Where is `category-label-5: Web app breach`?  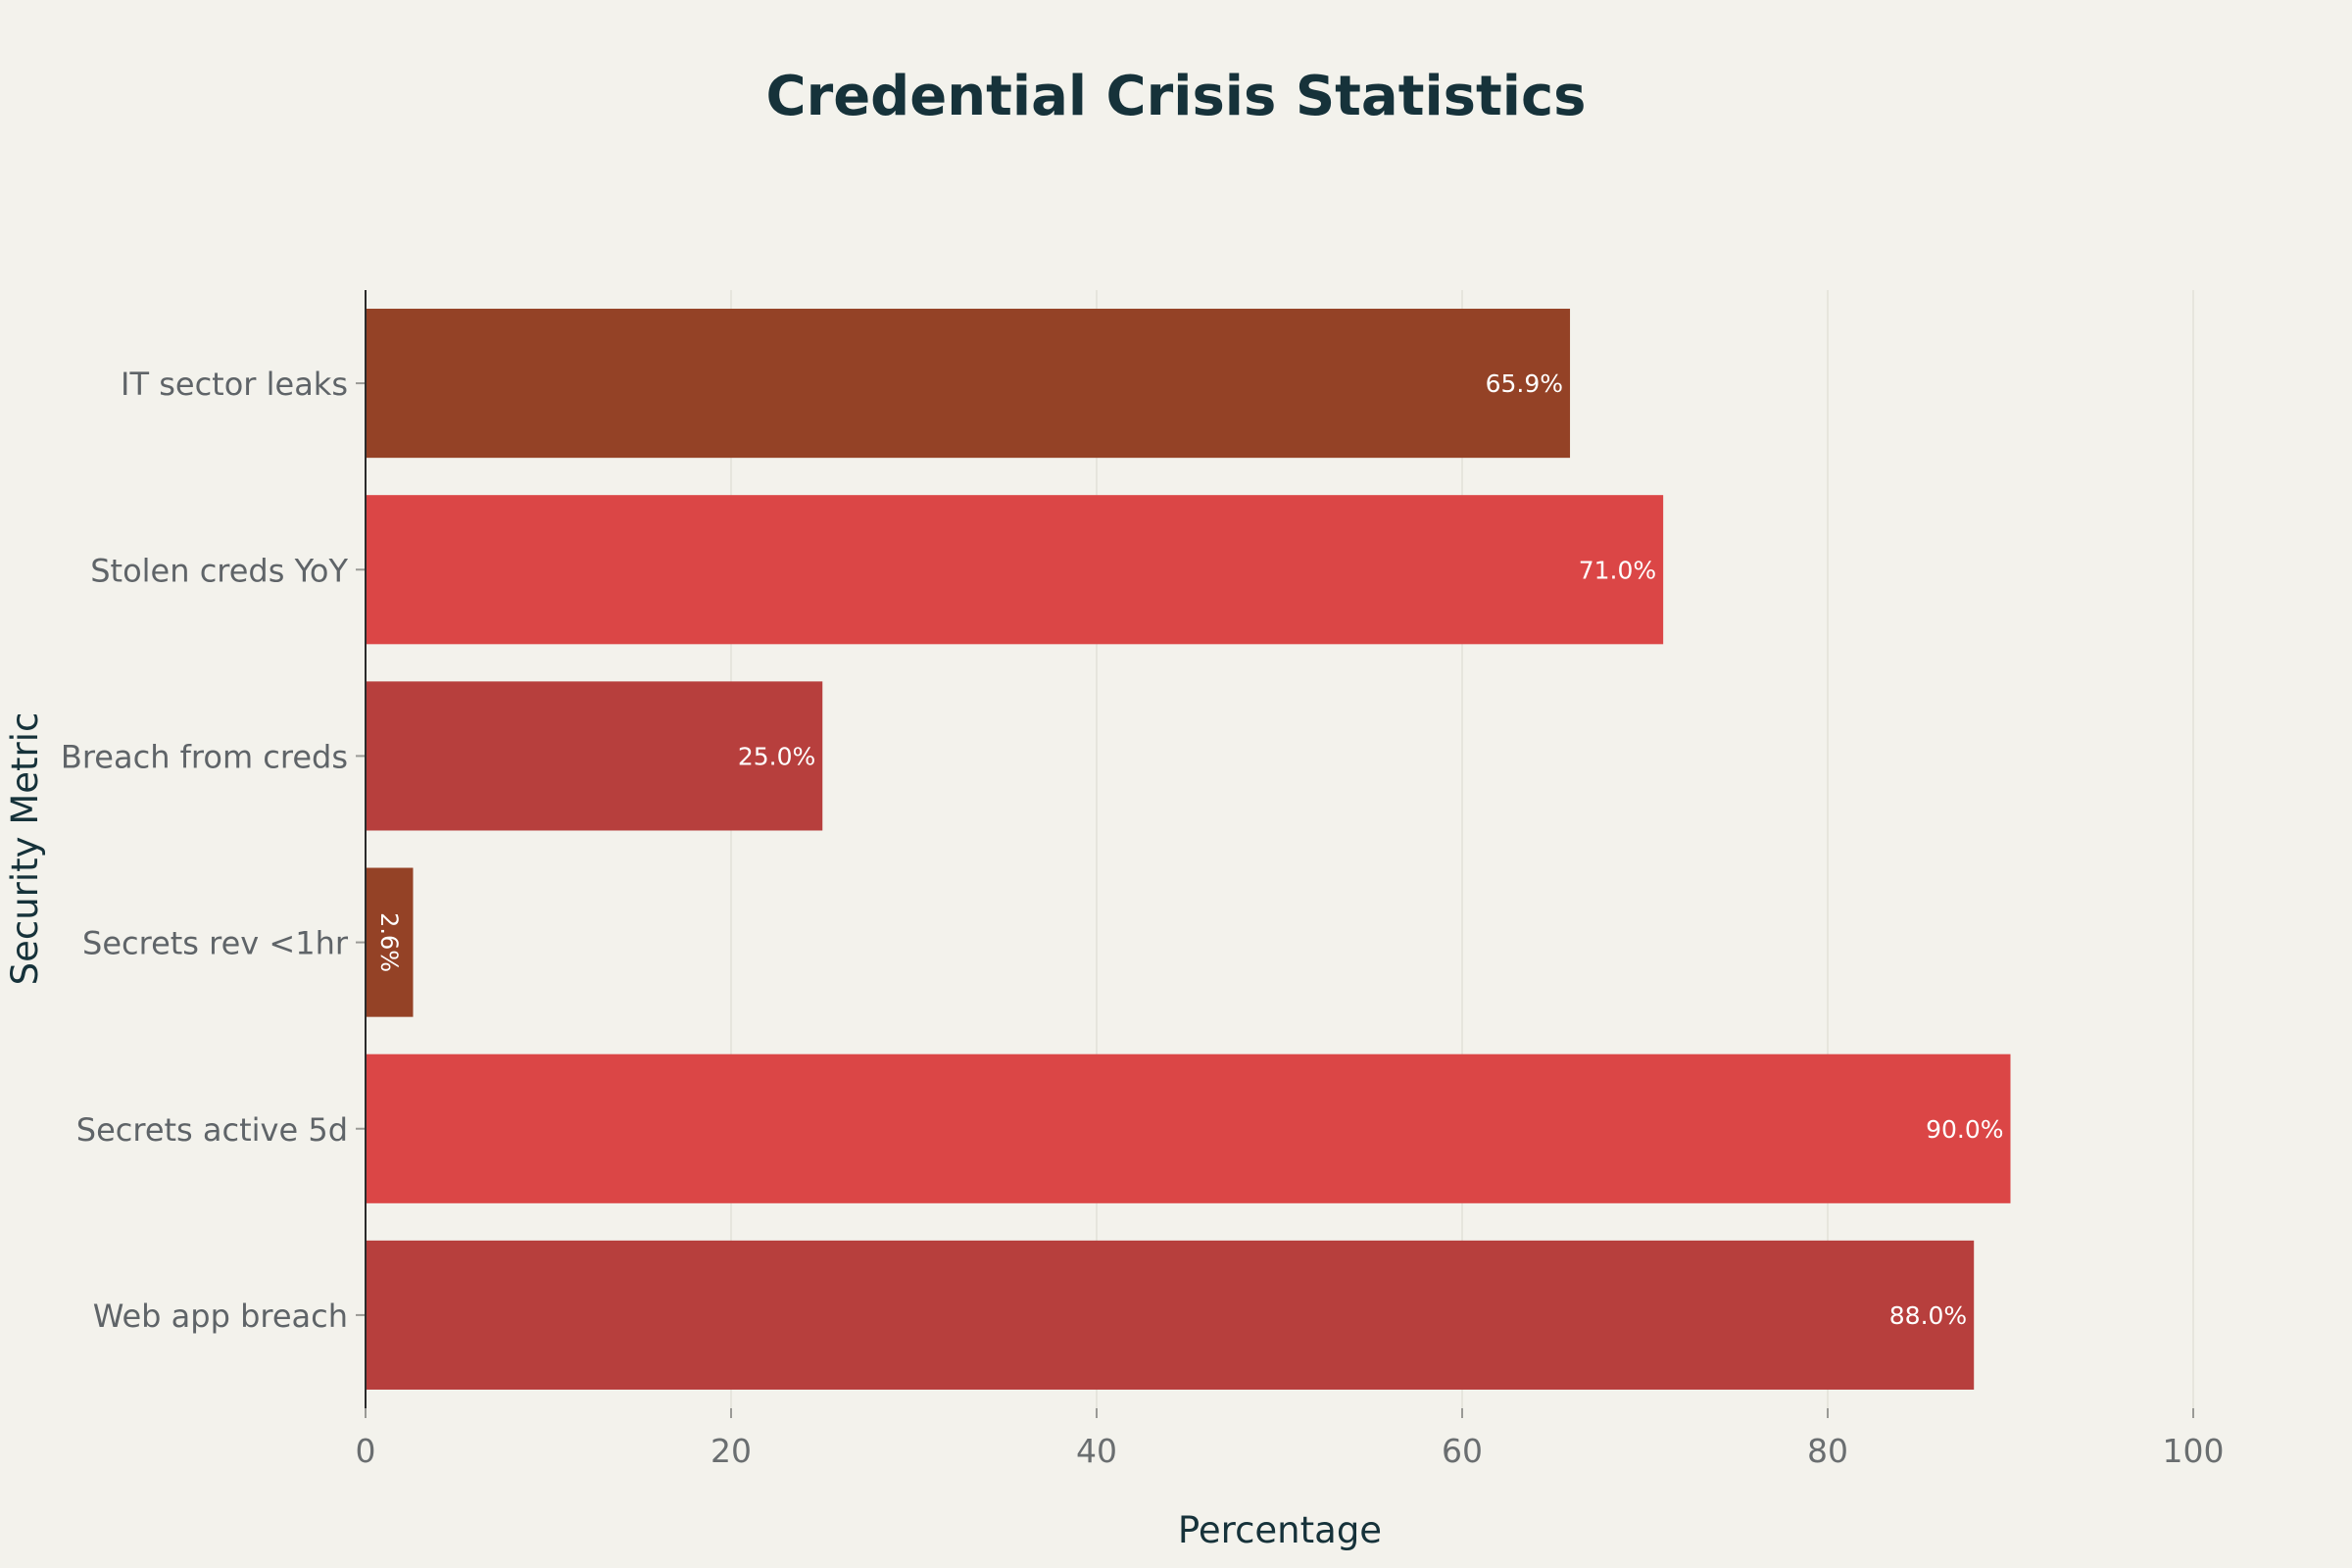 category-label-5: Web app breach is located at coordinates (220, 1316).